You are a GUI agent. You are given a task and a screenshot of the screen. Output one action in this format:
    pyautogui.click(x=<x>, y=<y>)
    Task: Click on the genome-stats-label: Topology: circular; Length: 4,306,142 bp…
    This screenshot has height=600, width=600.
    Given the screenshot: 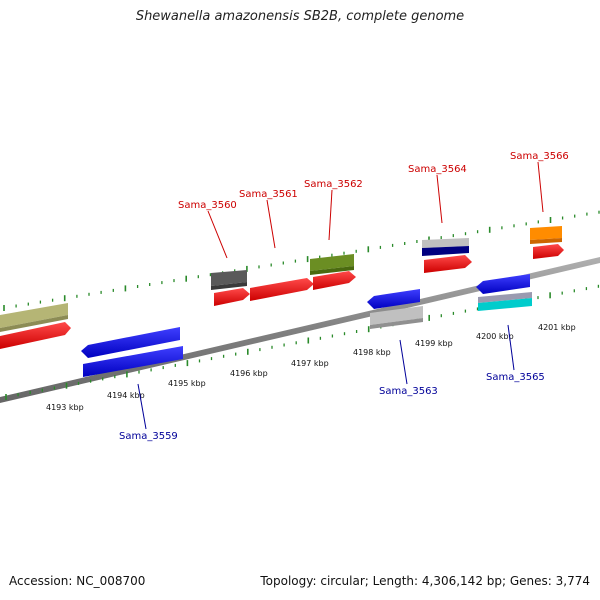 What is the action you would take?
    pyautogui.click(x=425, y=581)
    